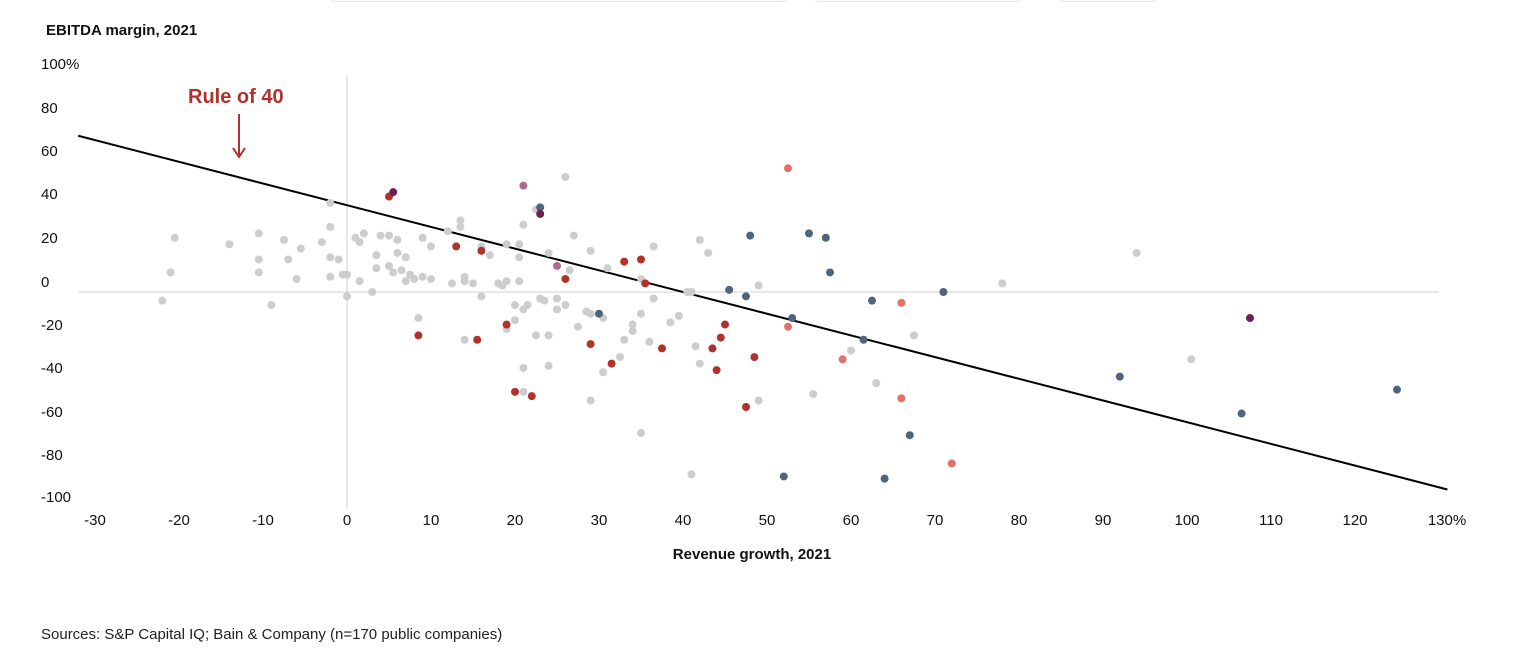  What do you see at coordinates (49, 238) in the screenshot?
I see `y-tick-label: 20` at bounding box center [49, 238].